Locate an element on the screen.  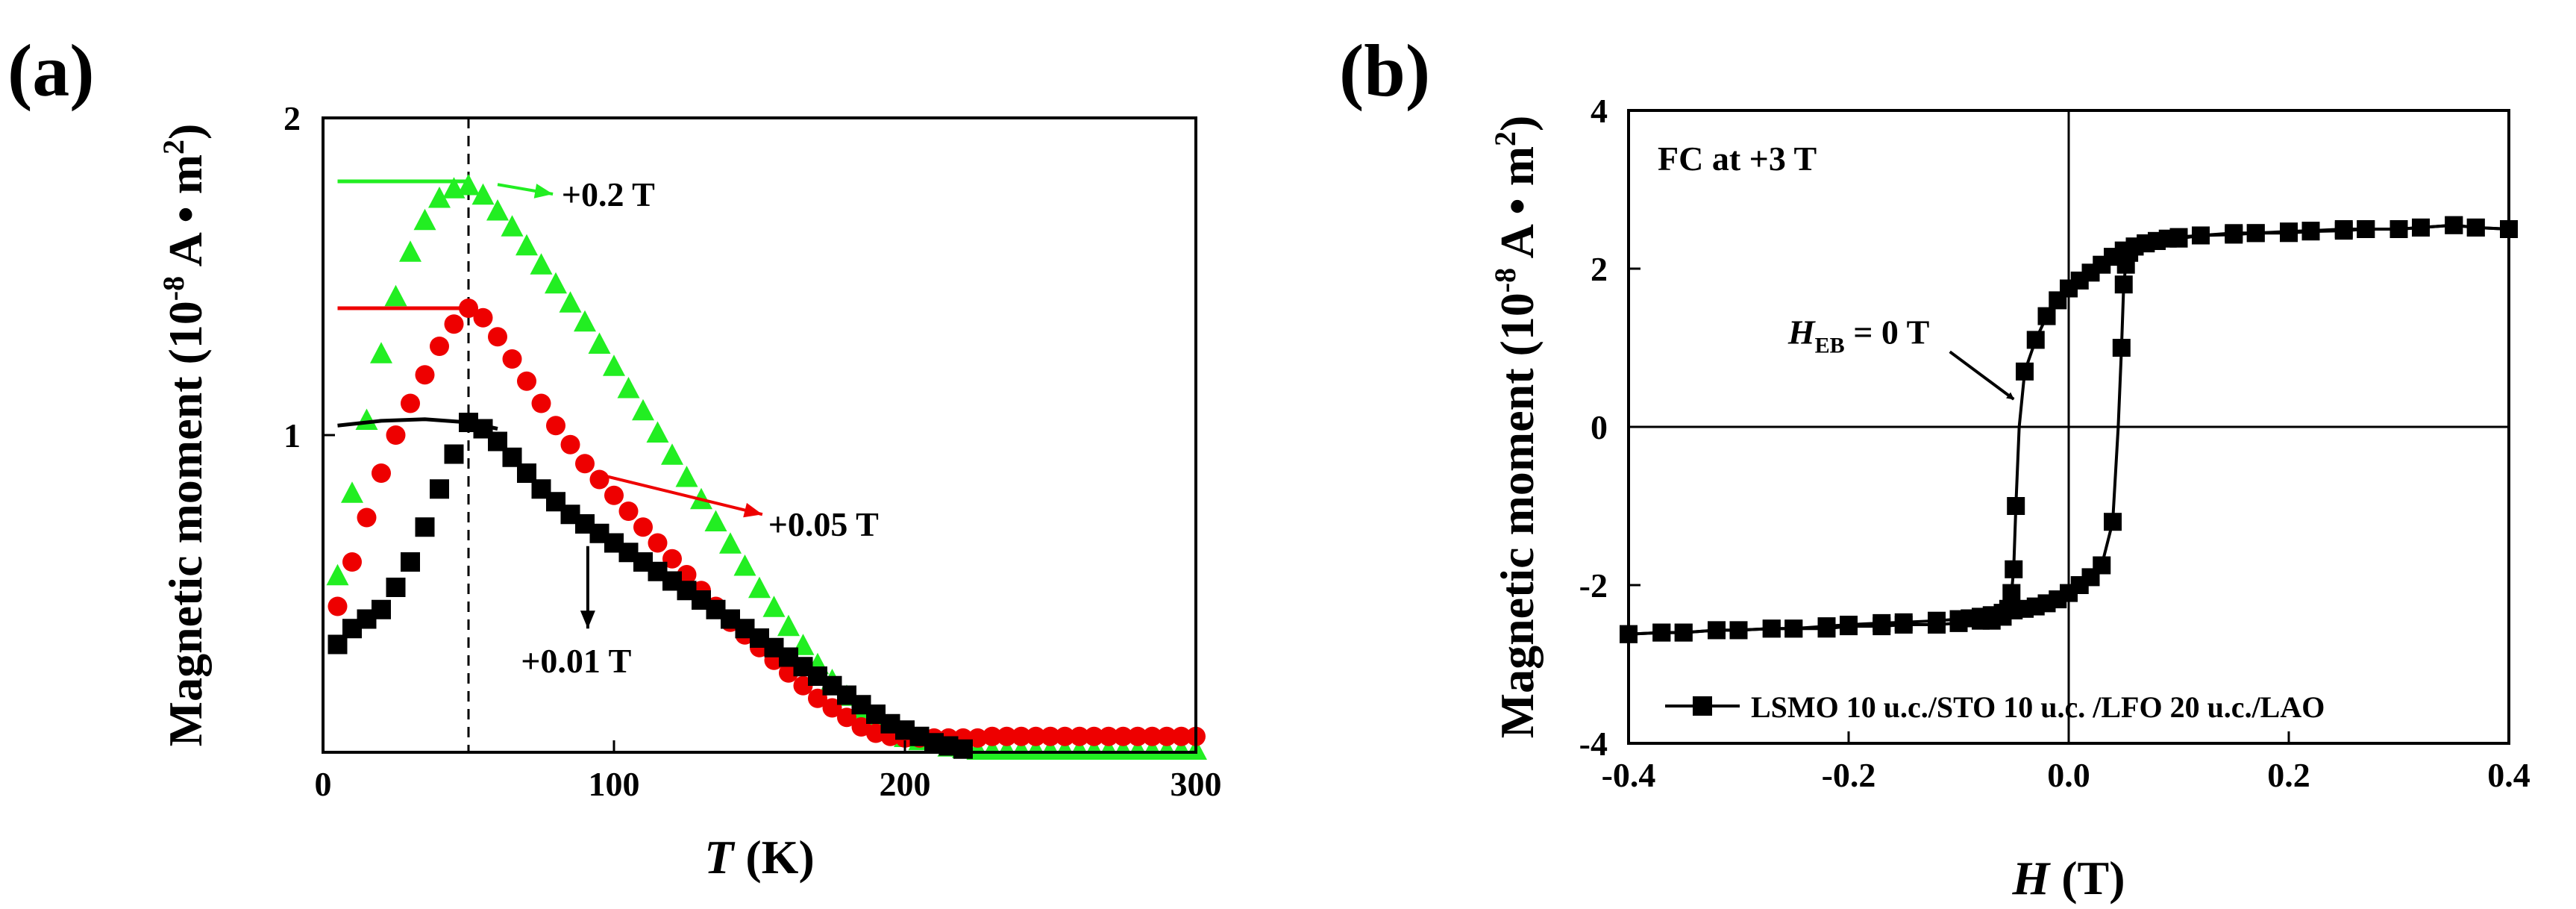
panel-a-ylabel-end: ) is located at coordinates (185, 132).